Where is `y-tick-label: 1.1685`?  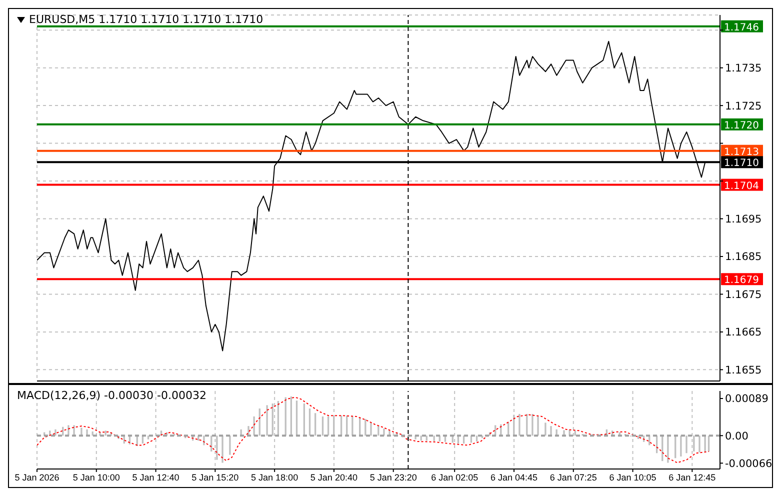
y-tick-label: 1.1685 is located at coordinates (743, 257).